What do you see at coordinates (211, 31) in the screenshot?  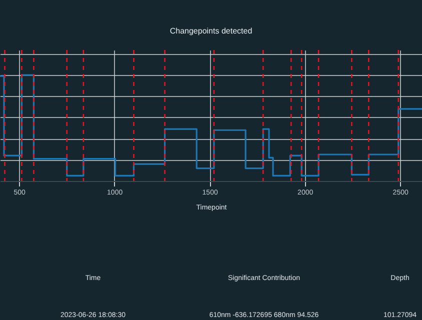 I see `chart-title: Changepoints detected` at bounding box center [211, 31].